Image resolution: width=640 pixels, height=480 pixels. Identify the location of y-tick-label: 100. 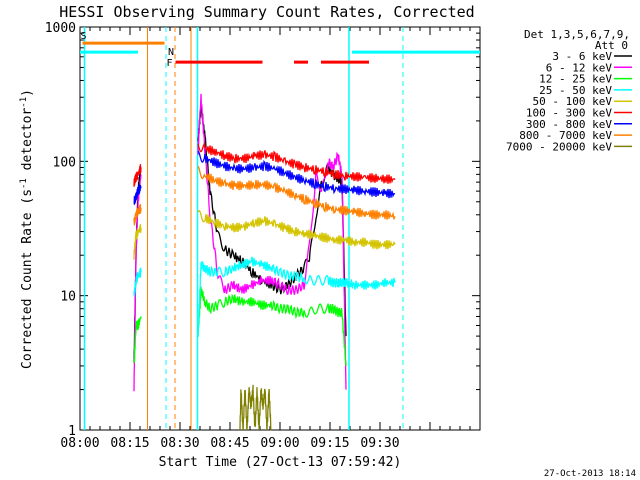
(64, 162).